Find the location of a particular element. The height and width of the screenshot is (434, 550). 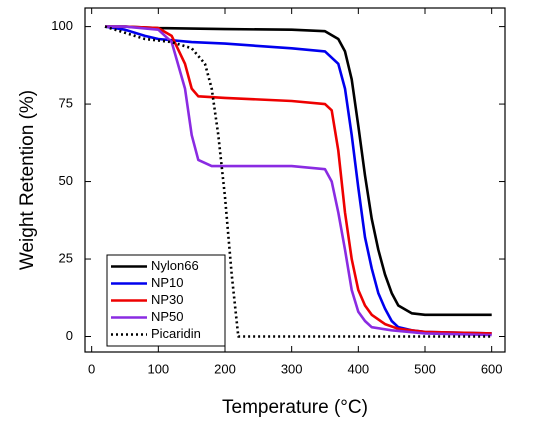

y-tick-label: 0 is located at coordinates (69, 335).